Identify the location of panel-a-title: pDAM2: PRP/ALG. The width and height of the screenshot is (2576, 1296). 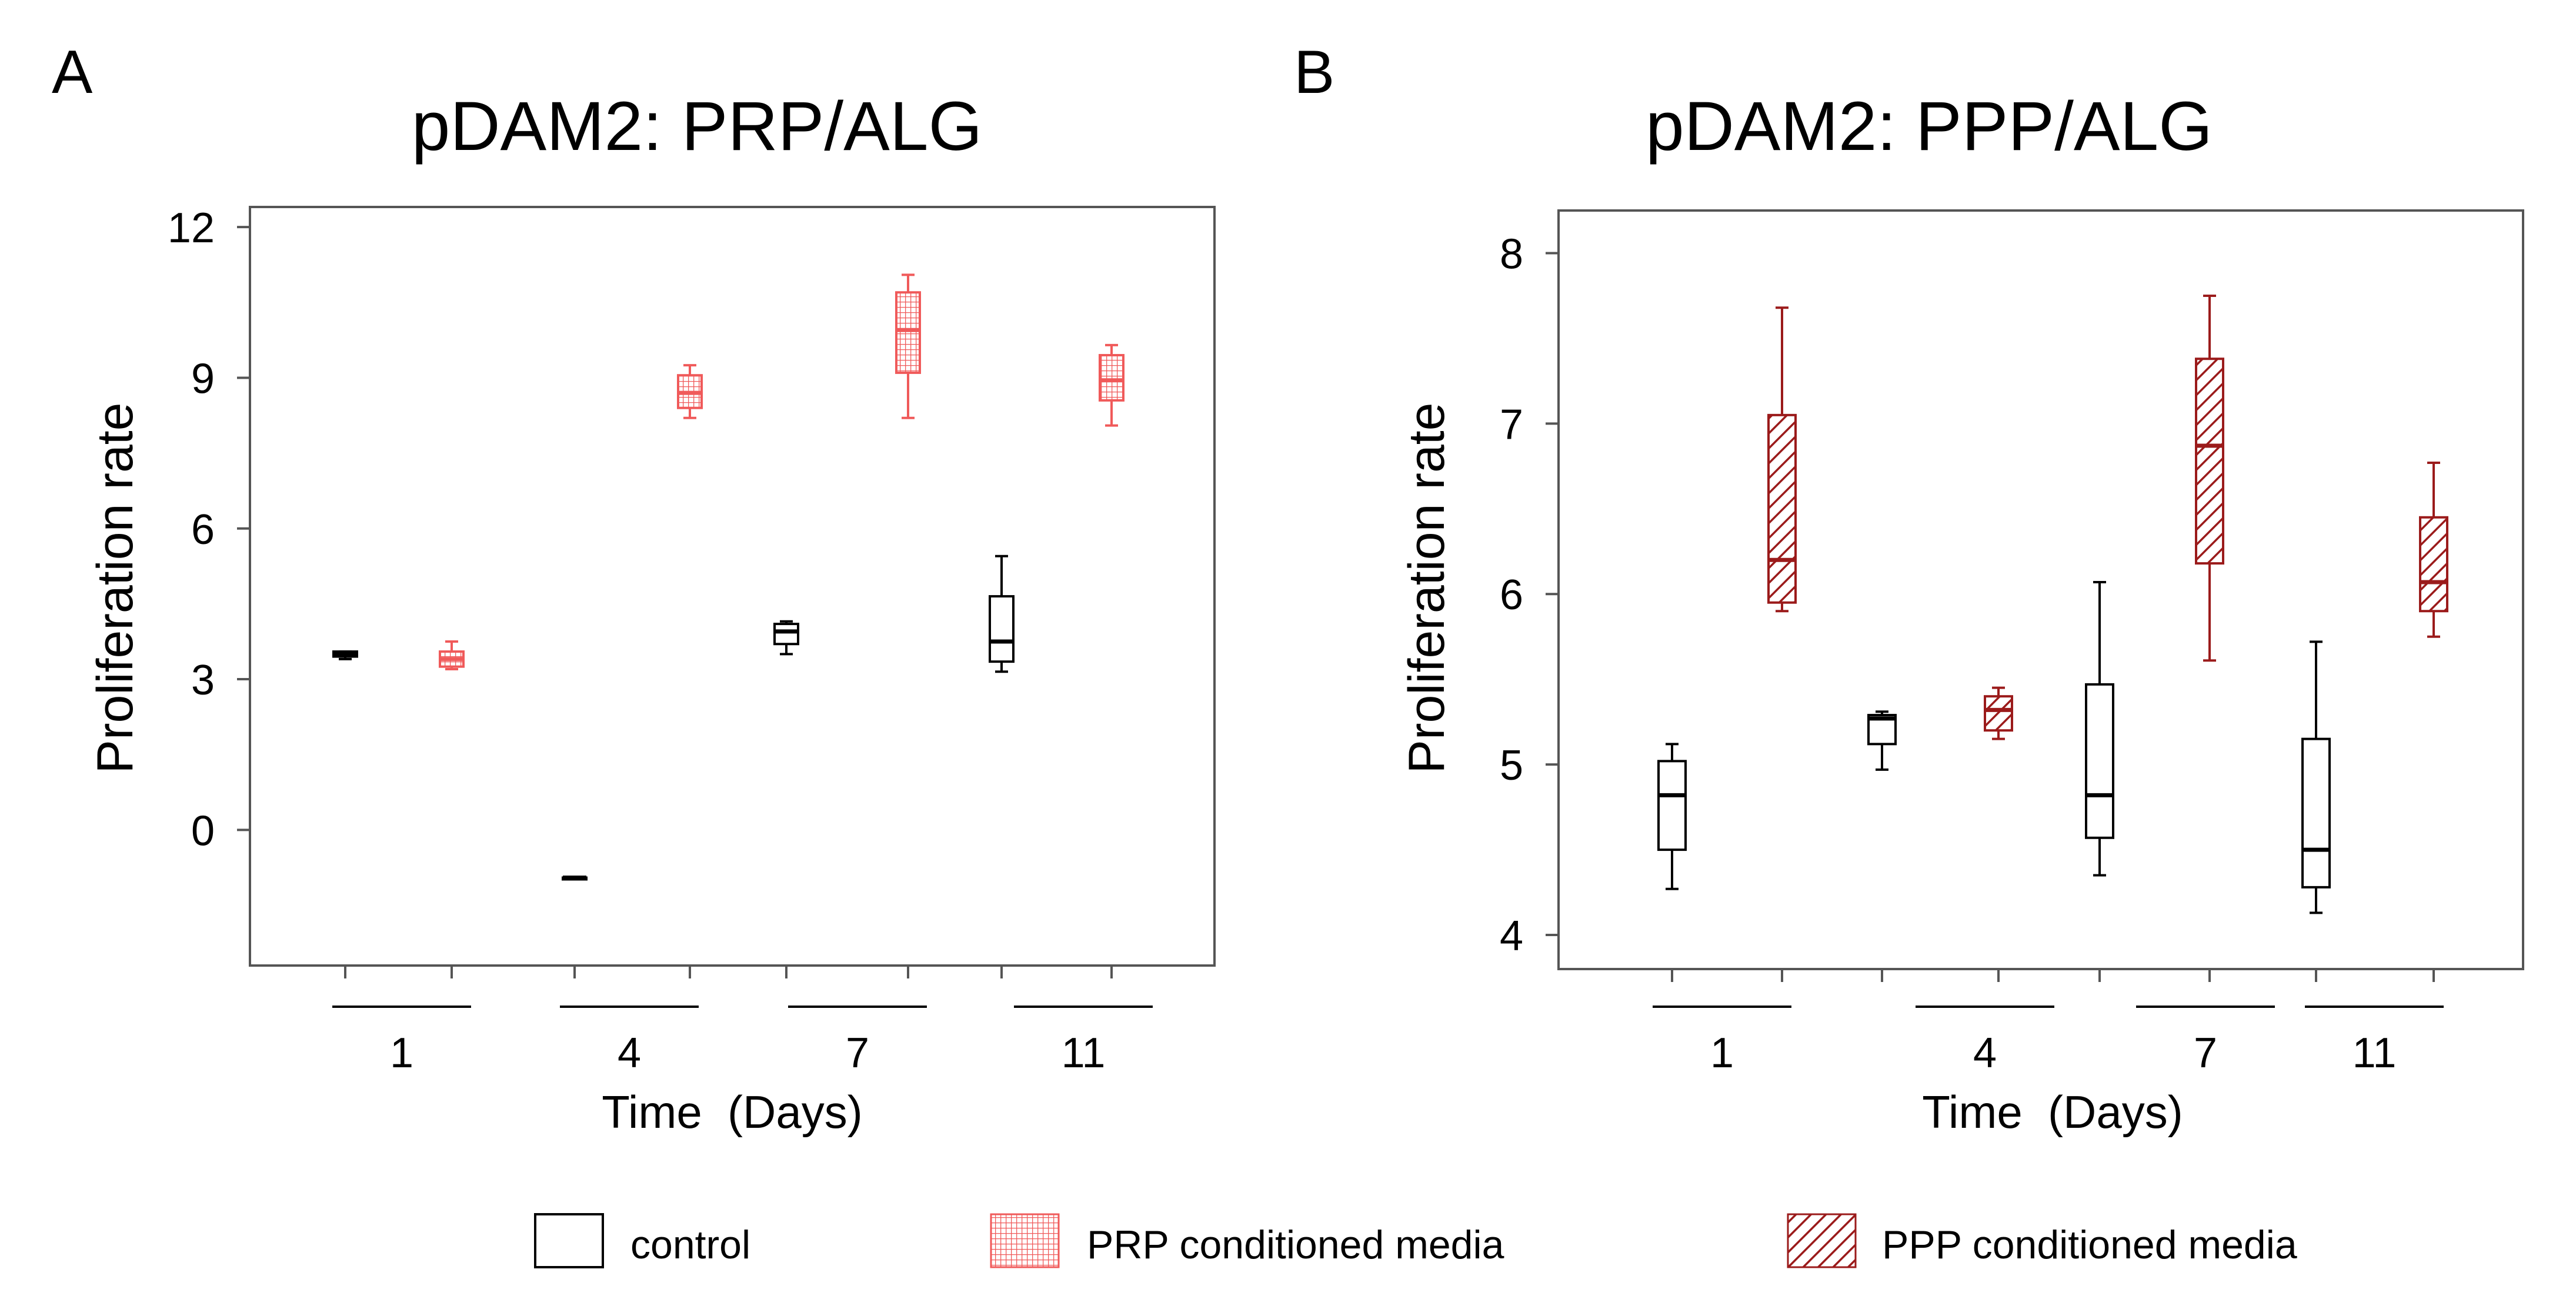
(697, 126).